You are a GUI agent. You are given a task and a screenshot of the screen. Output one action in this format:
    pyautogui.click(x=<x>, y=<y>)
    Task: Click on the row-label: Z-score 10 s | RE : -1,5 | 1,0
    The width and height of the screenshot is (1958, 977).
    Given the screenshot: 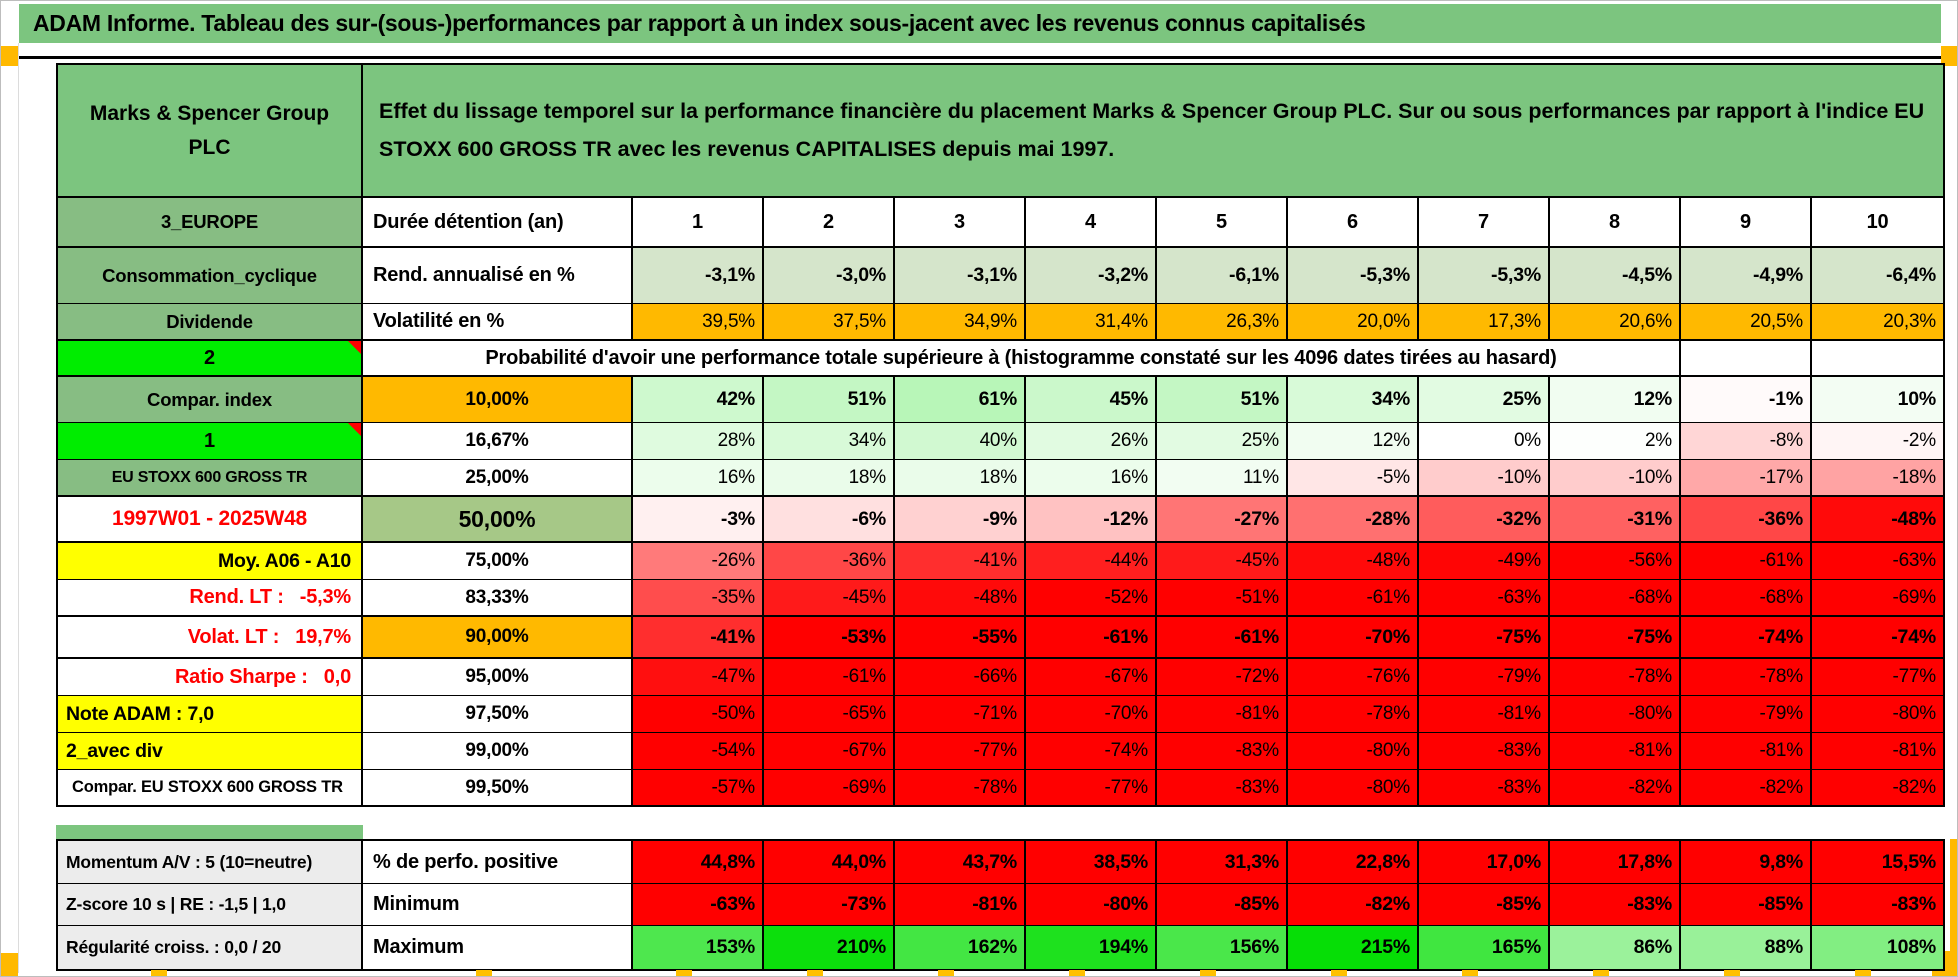 What is the action you would take?
    pyautogui.click(x=210, y=905)
    